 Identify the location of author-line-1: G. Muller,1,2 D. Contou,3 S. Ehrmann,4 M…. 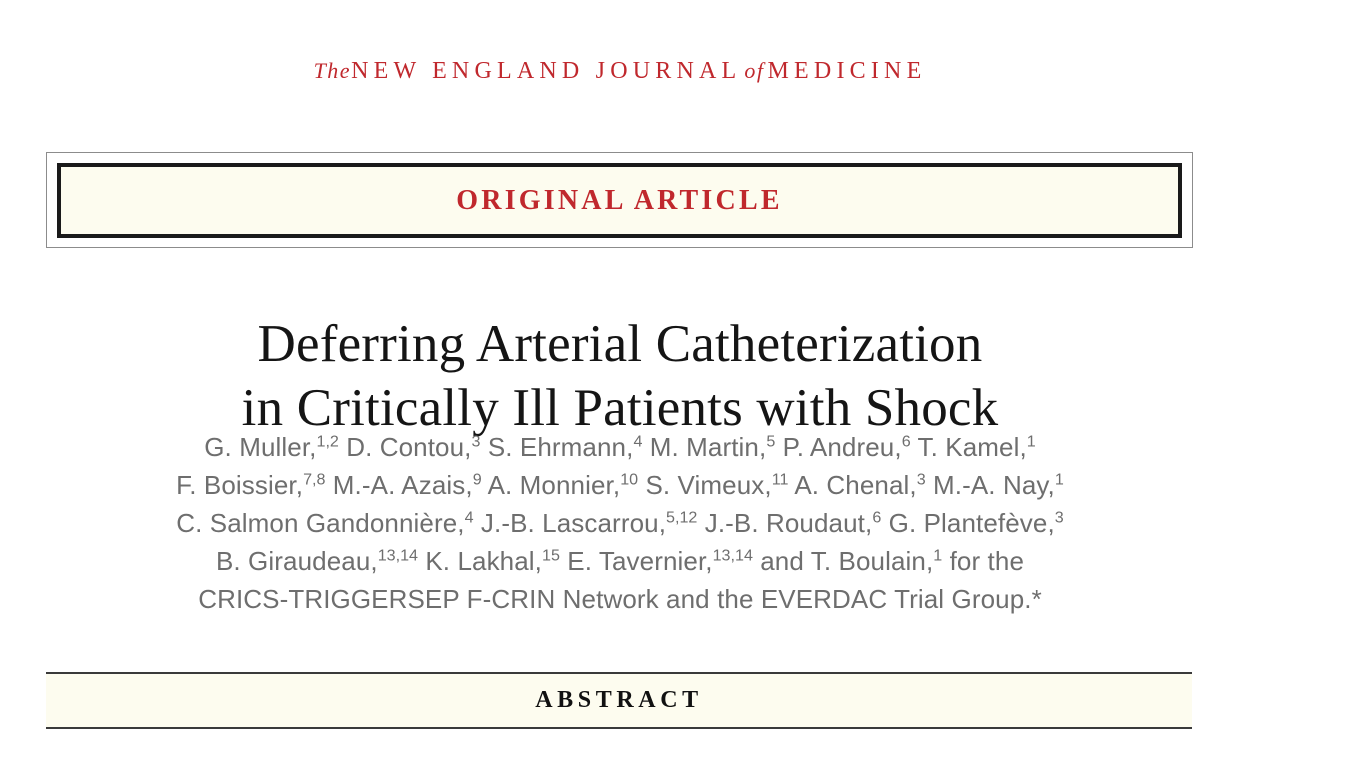
(620, 447).